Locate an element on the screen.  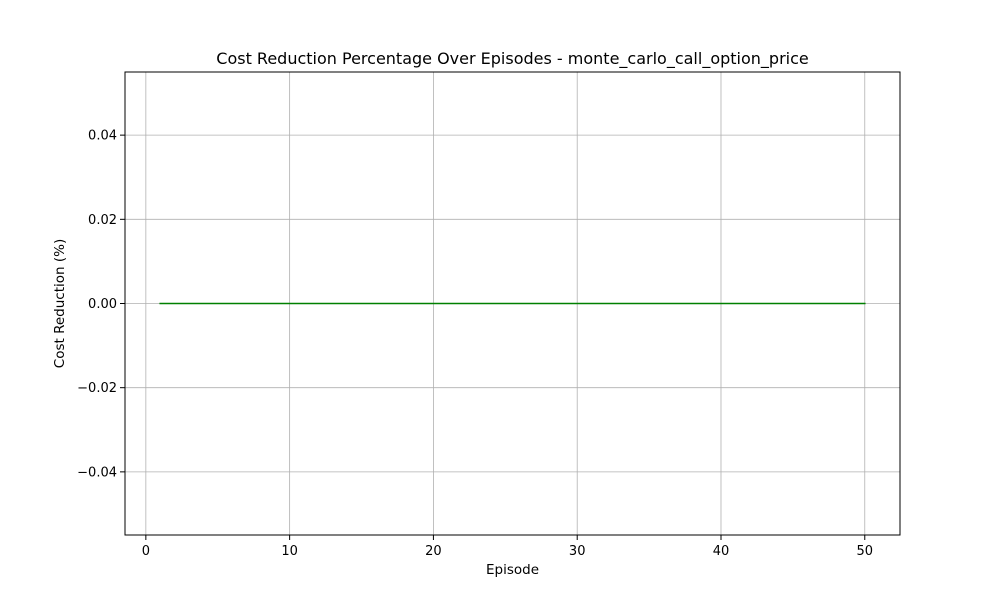
x-axis-ticks: 0 10 20 30 40 50 is located at coordinates (507, 547).